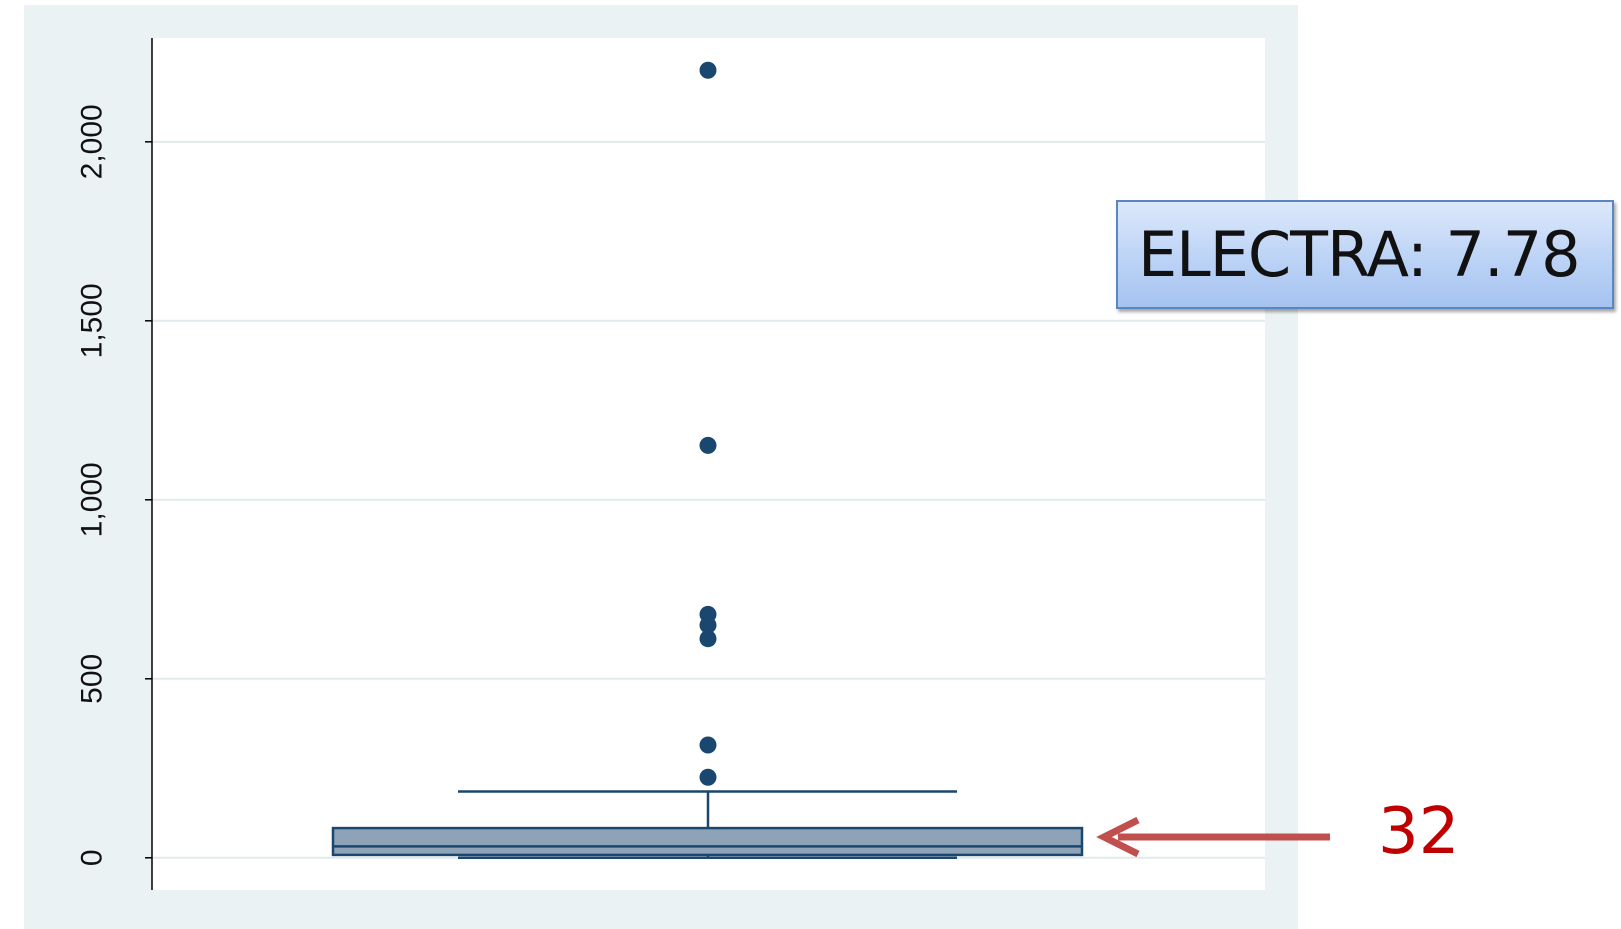 The image size is (1621, 929). What do you see at coordinates (92, 679) in the screenshot?
I see `y-tick-label-500: 500` at bounding box center [92, 679].